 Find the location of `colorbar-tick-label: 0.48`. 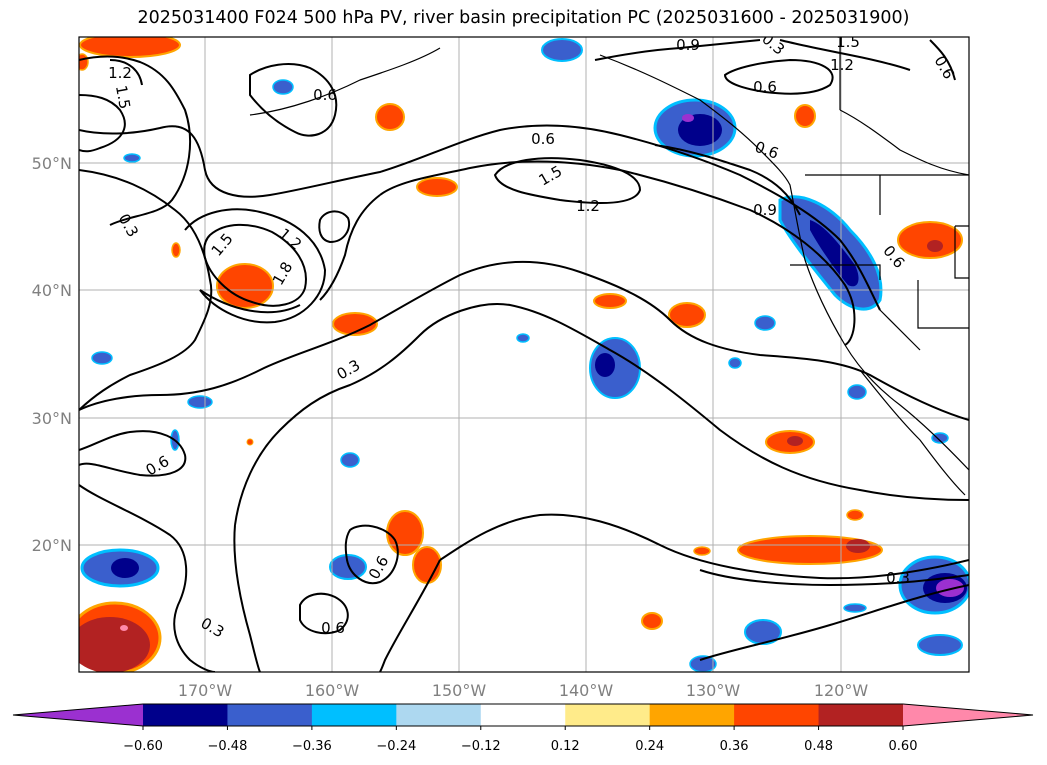

colorbar-tick-label: 0.48 is located at coordinates (818, 746).